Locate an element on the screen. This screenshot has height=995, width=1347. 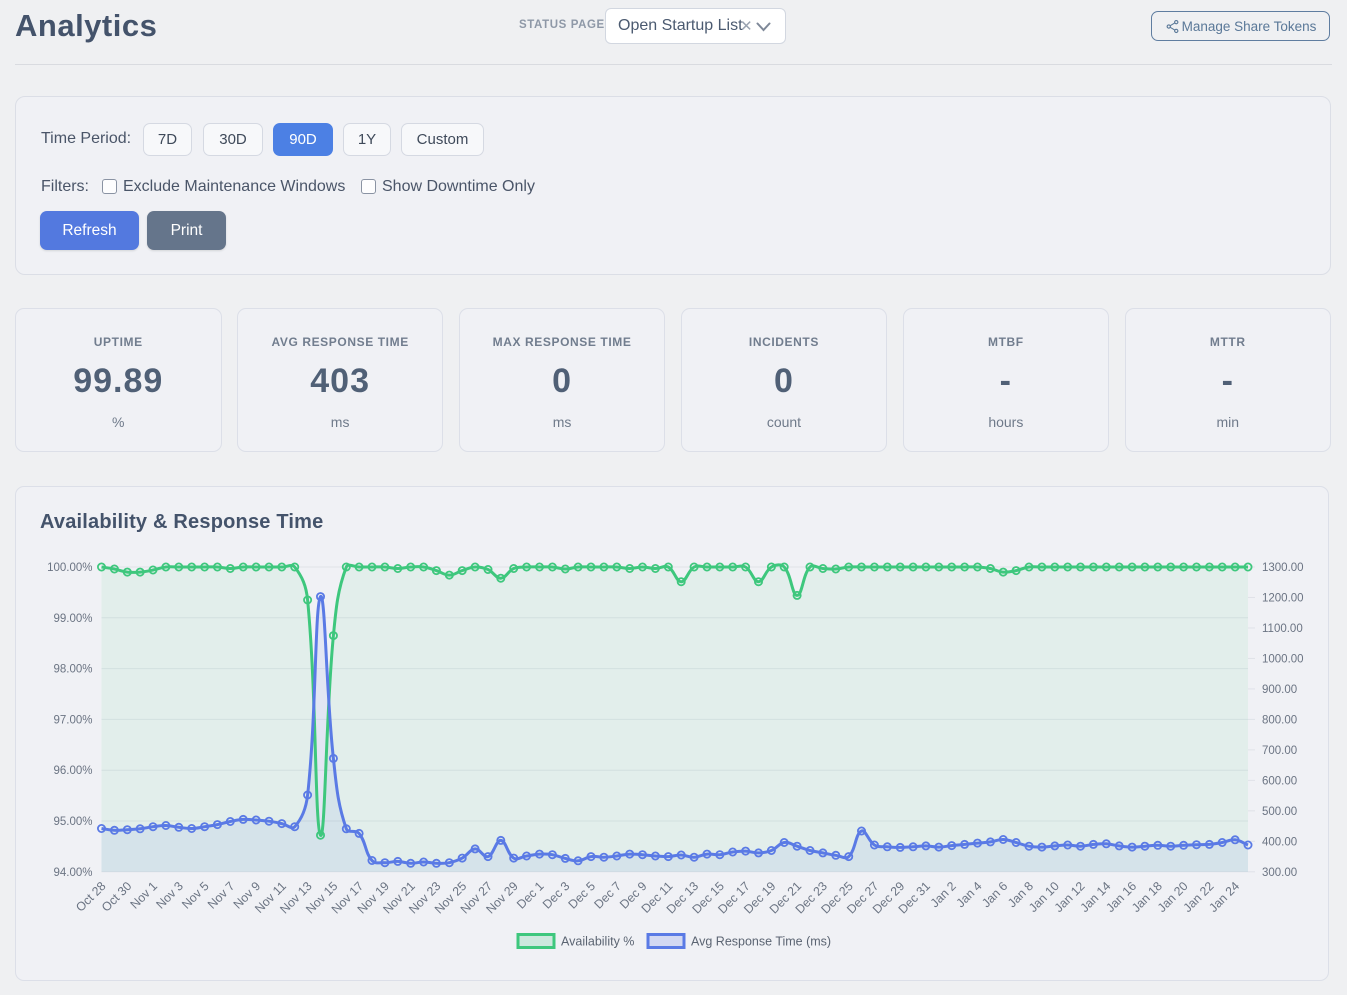
svg-text: Jan 4 is located at coordinates (968, 894).